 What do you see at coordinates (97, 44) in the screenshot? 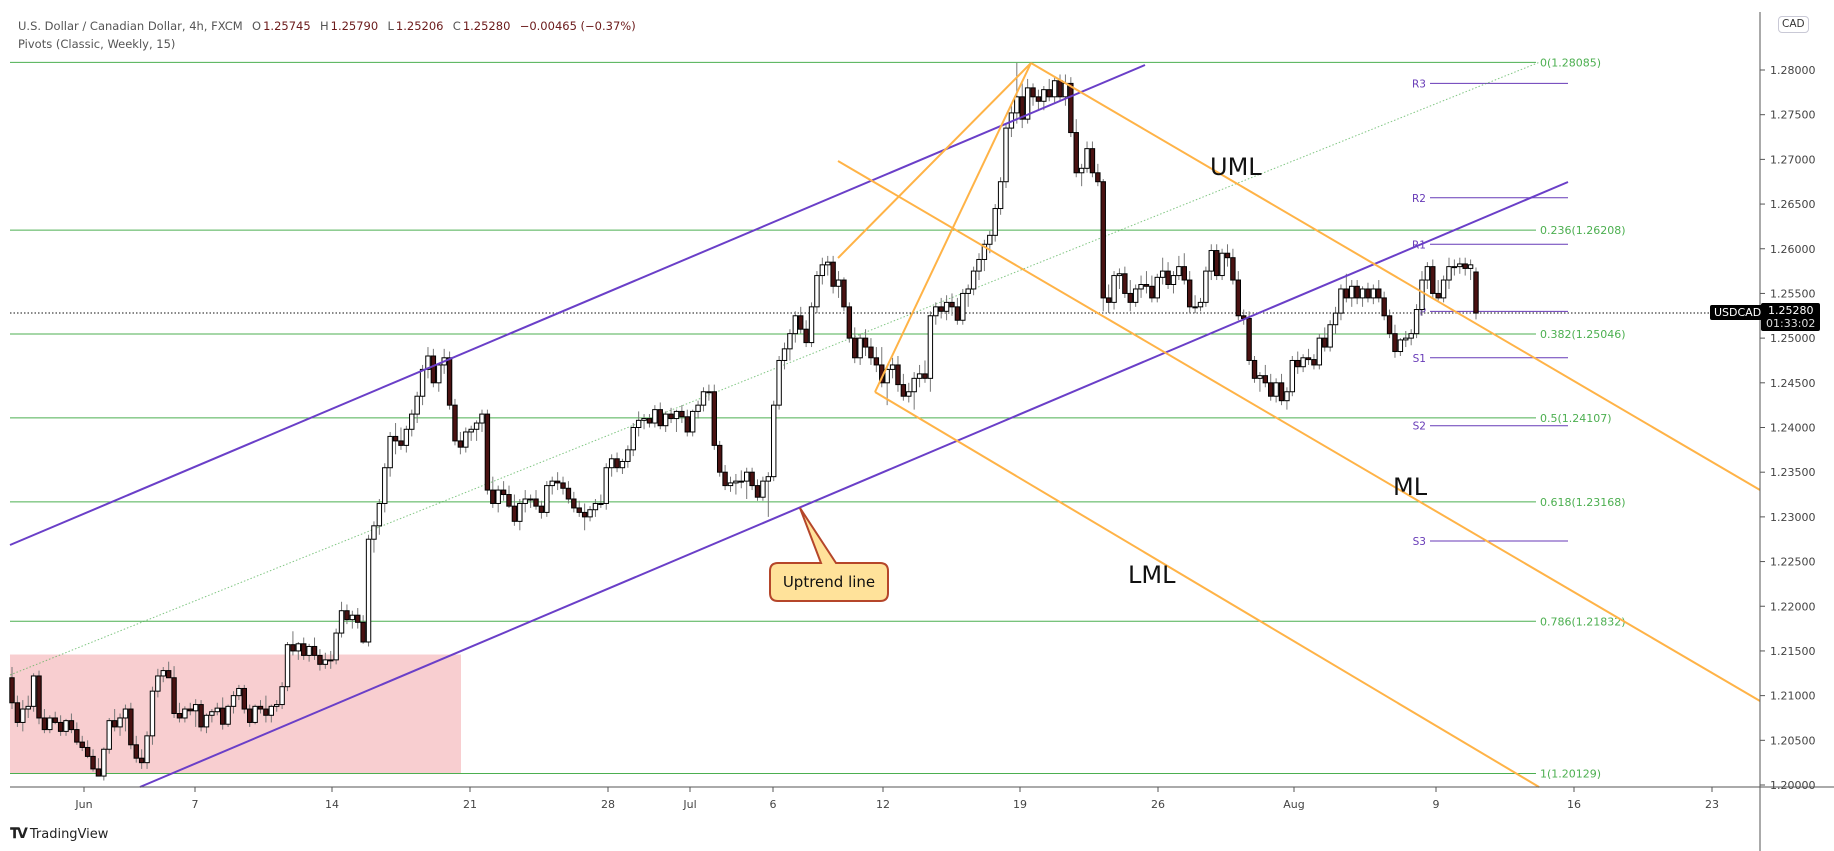
I see `indicator-pivots-label: Pivots (Classic, Weekly, 15)` at bounding box center [97, 44].